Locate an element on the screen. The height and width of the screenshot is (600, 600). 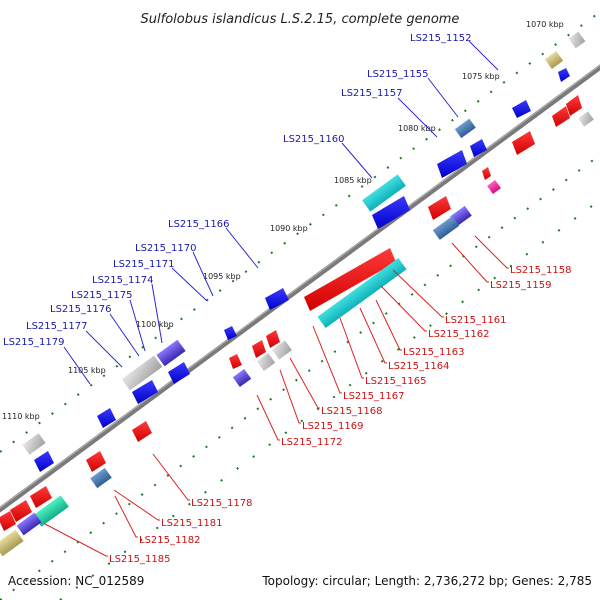
gene-label-reverse: LS215_1181 is located at coordinates (191, 523).